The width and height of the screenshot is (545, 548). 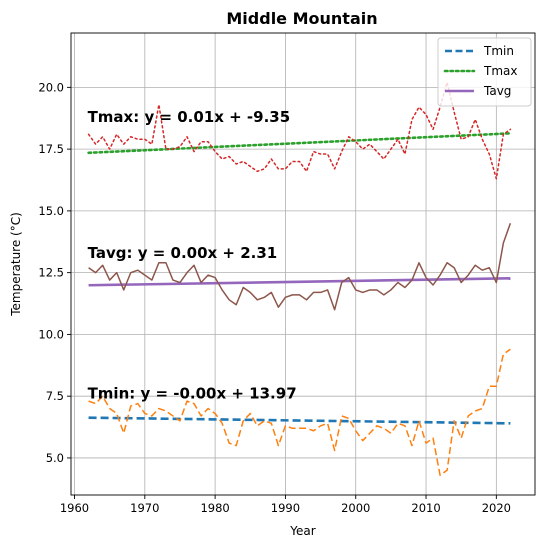 I want to click on y-axis-label: Temperature (°C), so click(x=16, y=264).